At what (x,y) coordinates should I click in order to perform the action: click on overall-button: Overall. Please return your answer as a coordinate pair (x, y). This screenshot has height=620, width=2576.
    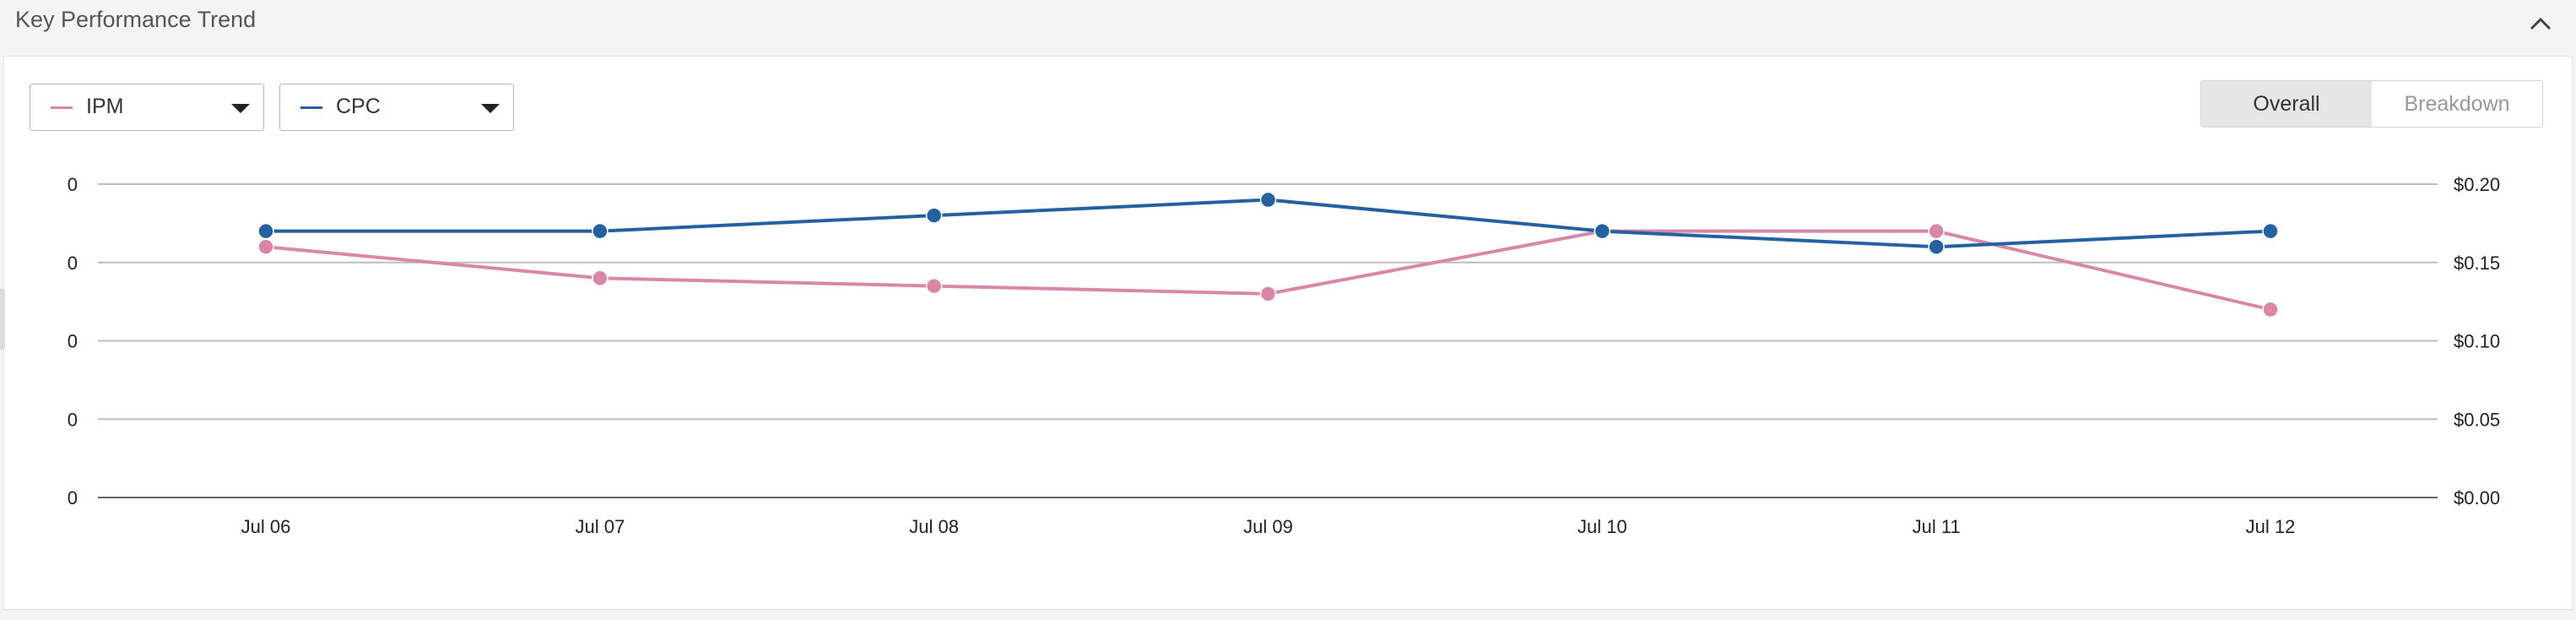
    Looking at the image, I should click on (2286, 104).